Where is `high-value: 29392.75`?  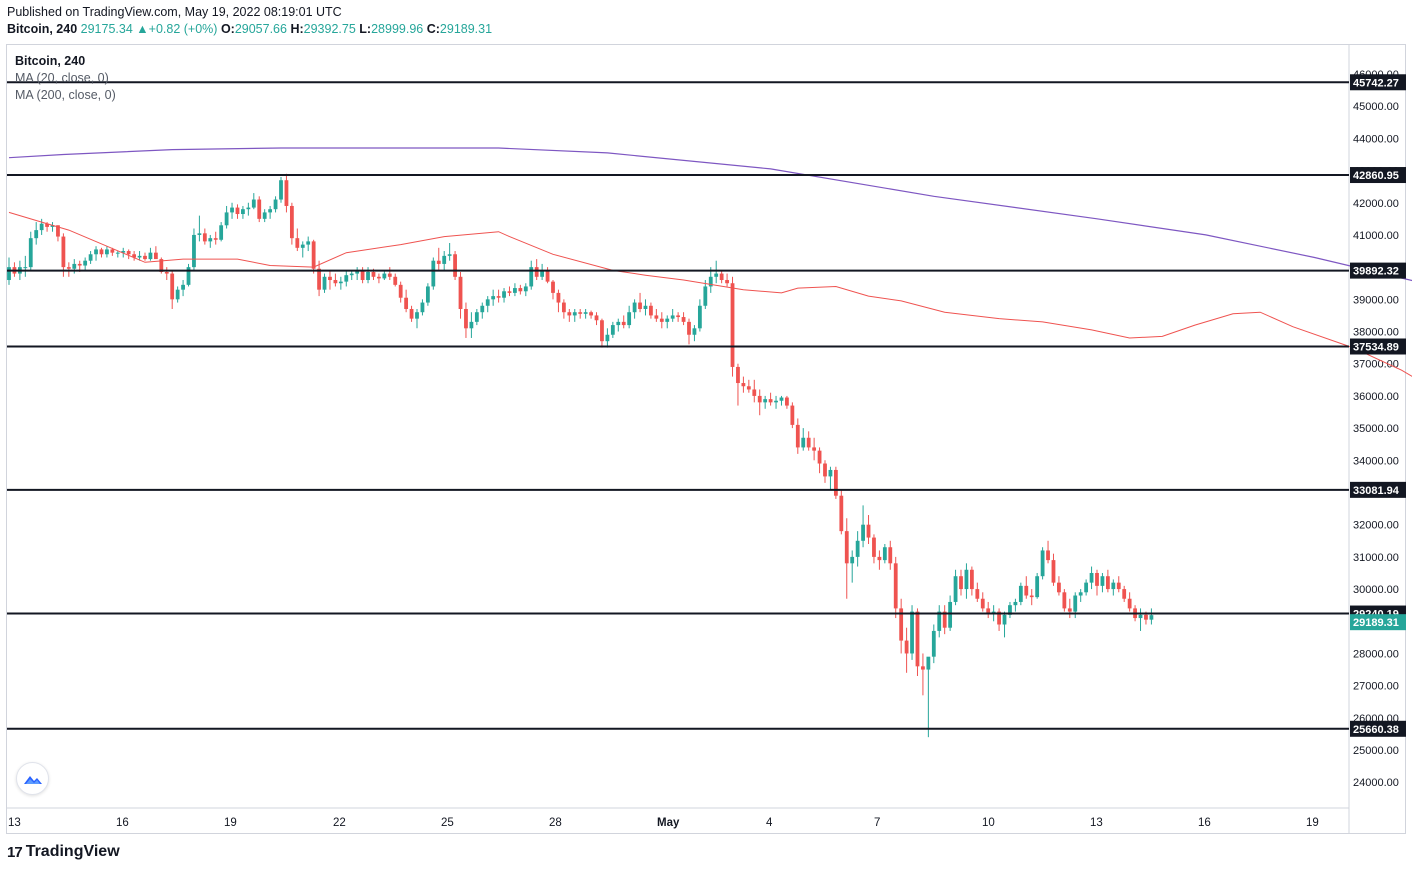
high-value: 29392.75 is located at coordinates (329, 29).